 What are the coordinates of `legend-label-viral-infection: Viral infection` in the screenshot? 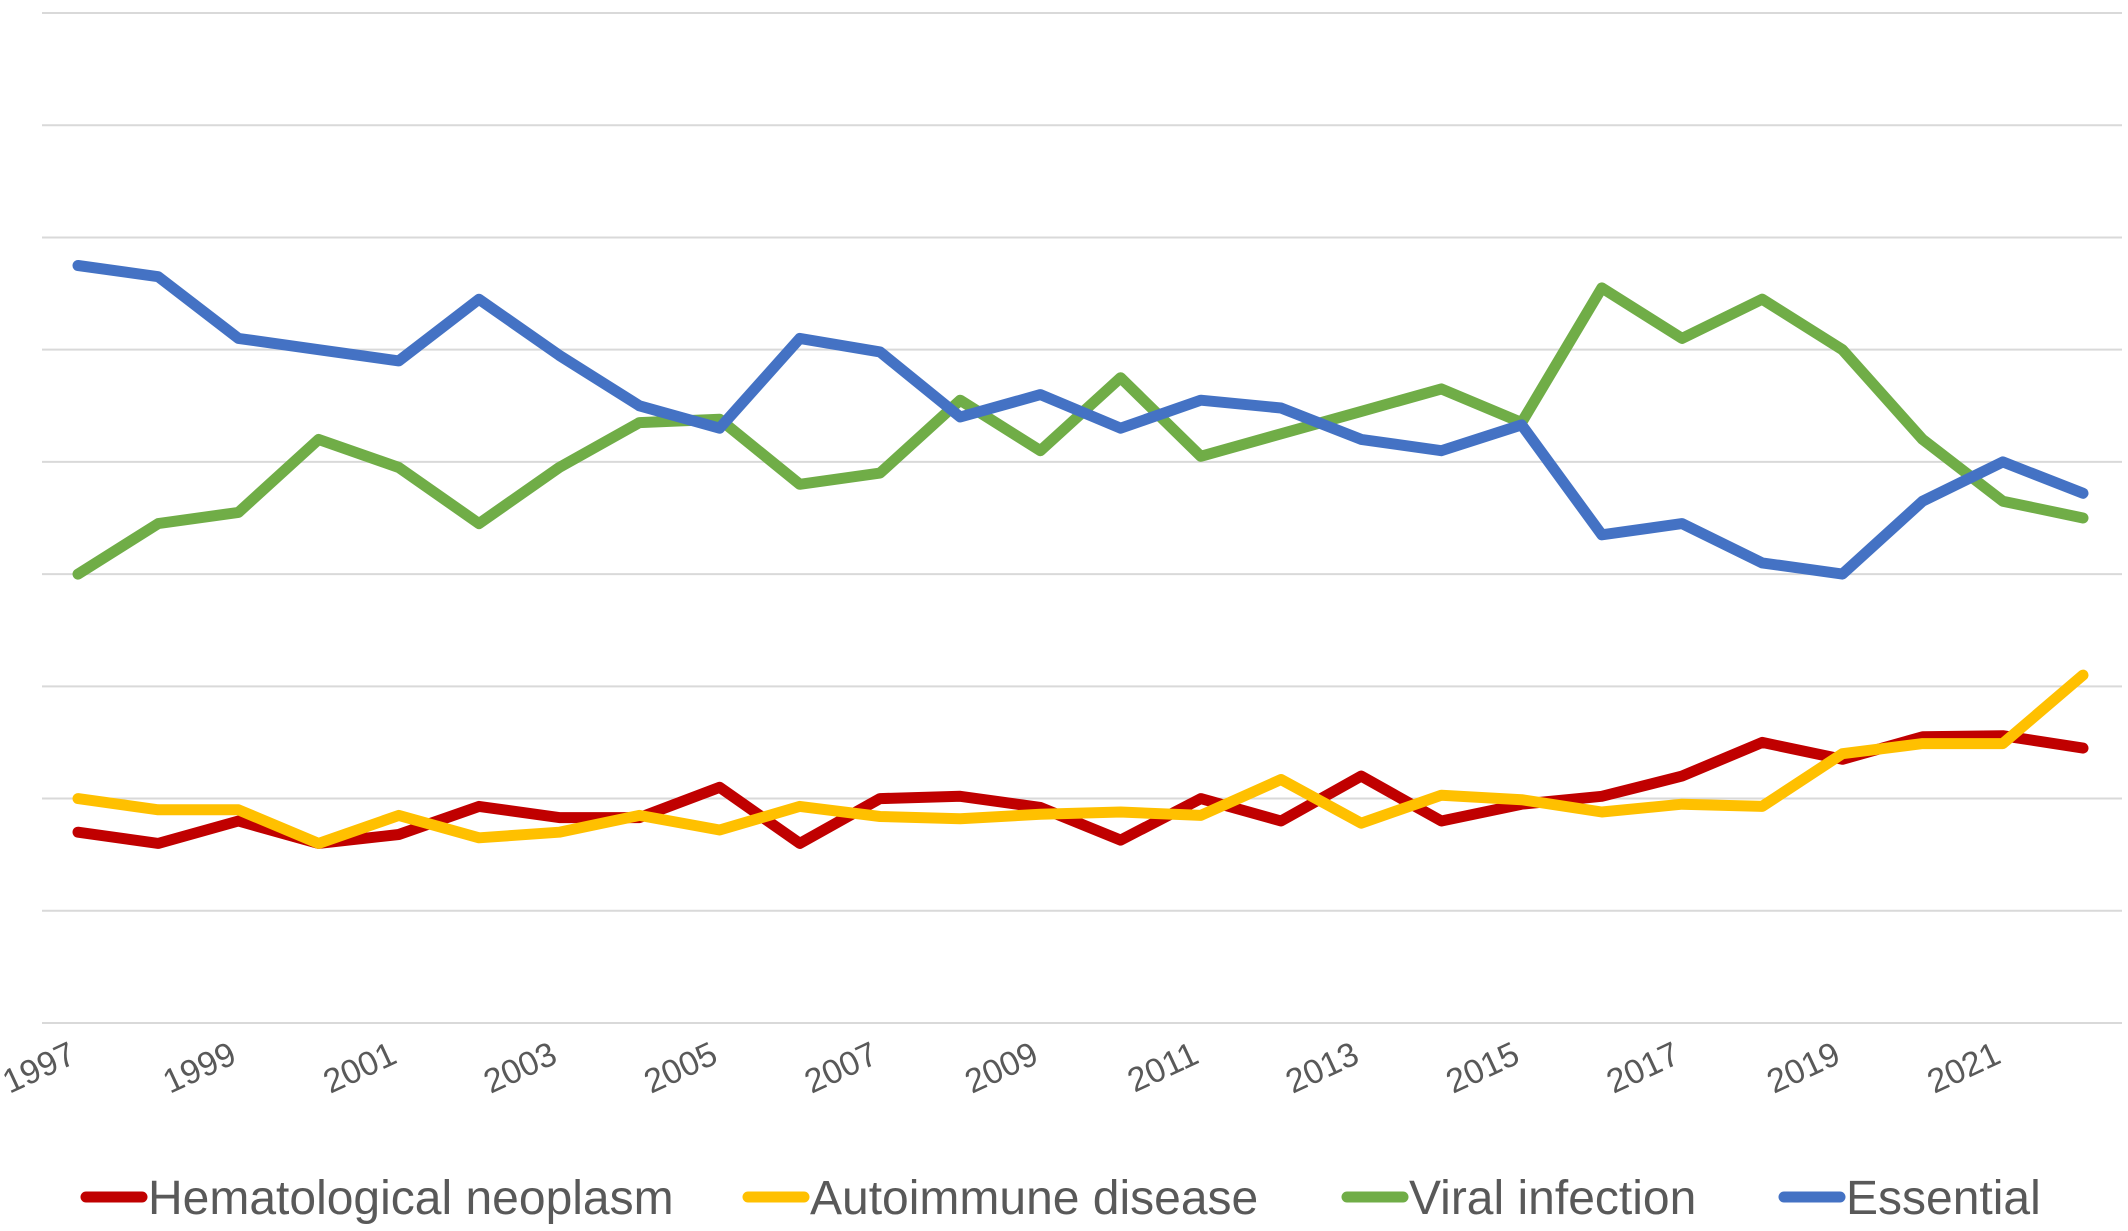 It's located at (1552, 1198).